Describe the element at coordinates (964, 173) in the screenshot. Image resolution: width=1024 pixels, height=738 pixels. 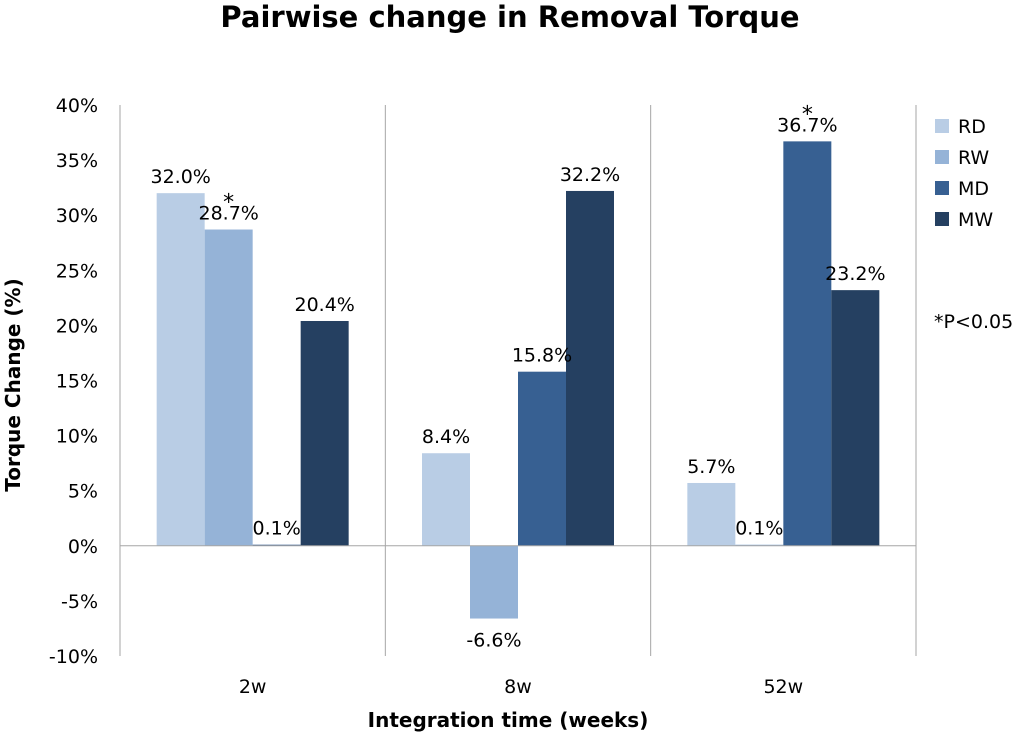
I see `legend: RD RW MD MW` at that location.